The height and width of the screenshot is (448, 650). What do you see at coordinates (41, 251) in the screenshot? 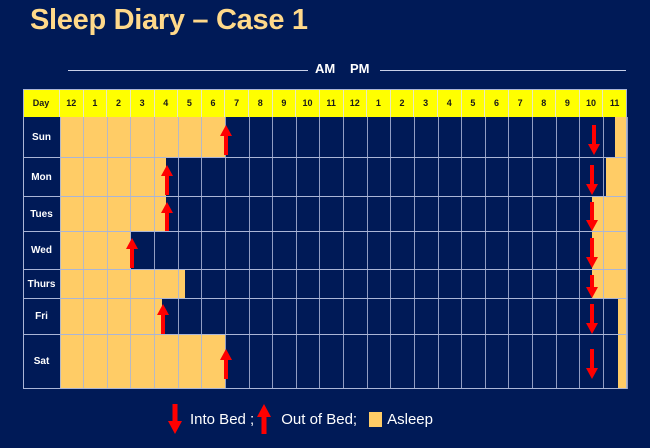
I see `day-label: Wed` at bounding box center [41, 251].